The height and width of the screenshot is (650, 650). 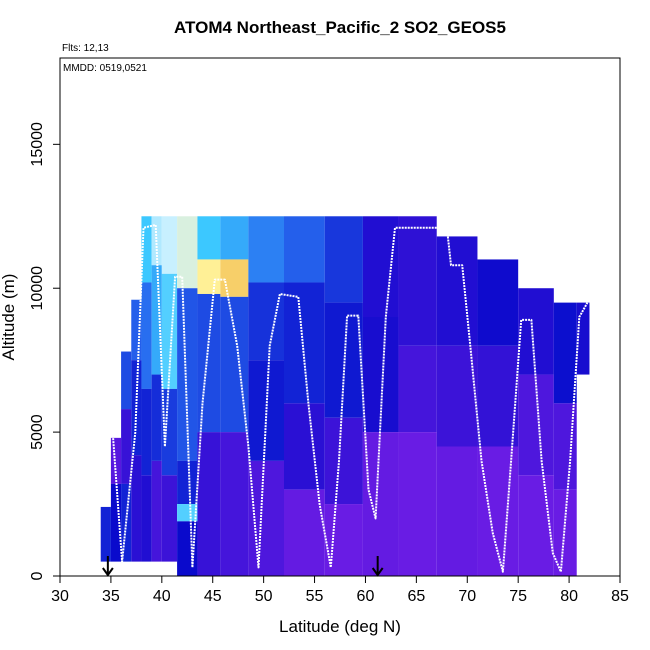 I want to click on y-tick-label: 10000, so click(x=37, y=288).